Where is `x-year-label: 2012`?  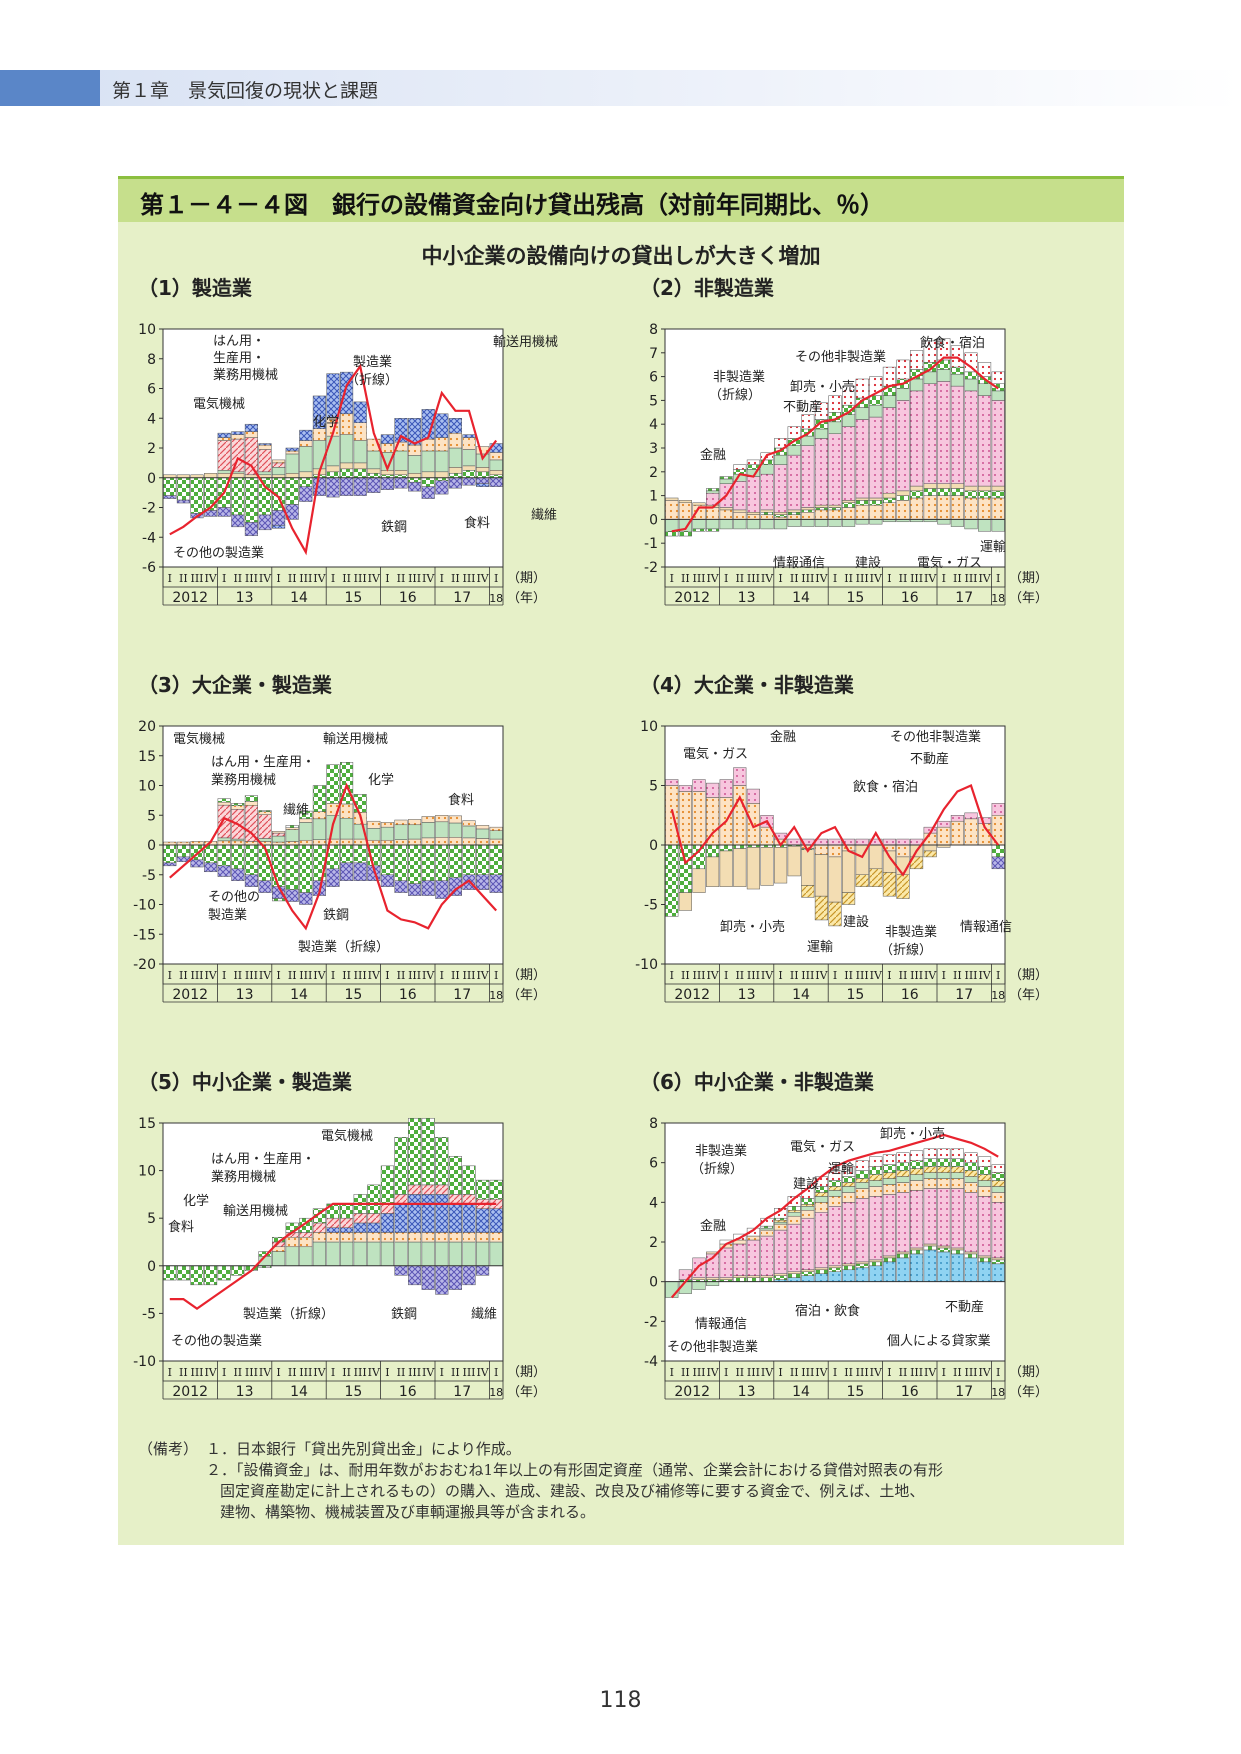 x-year-label: 2012 is located at coordinates (692, 995).